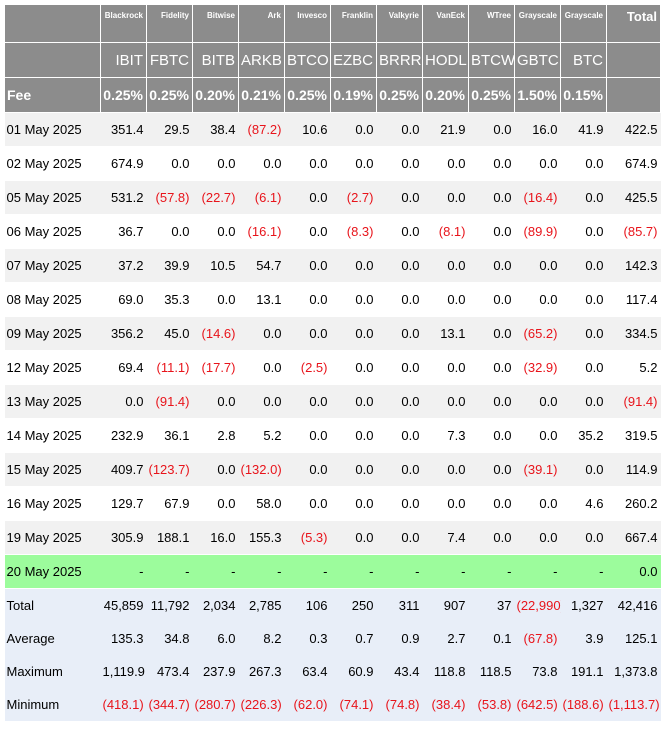 Image resolution: width=666 pixels, height=732 pixels. Describe the element at coordinates (123, 231) in the screenshot. I see `flow-cell: 36.7` at that location.